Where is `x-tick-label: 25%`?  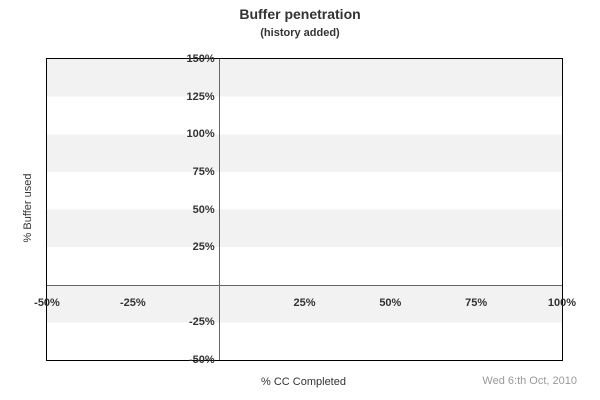 x-tick-label: 25% is located at coordinates (304, 302).